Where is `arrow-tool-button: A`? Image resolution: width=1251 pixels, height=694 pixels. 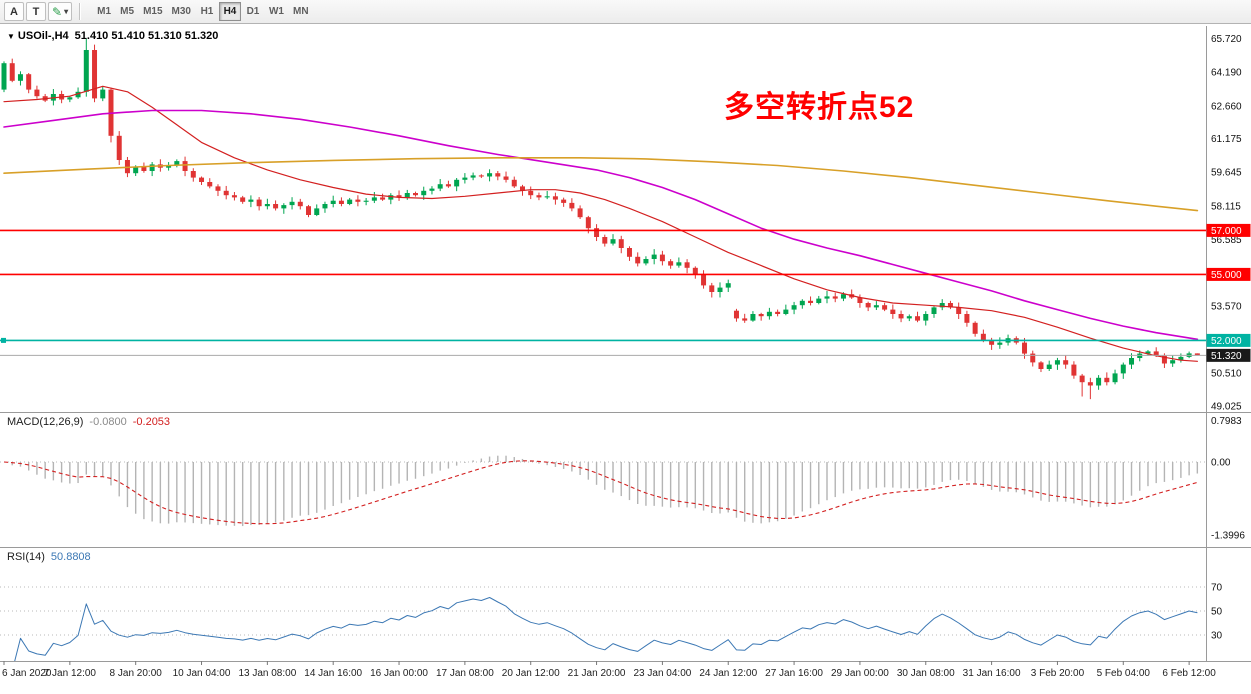 arrow-tool-button: A is located at coordinates (14, 11).